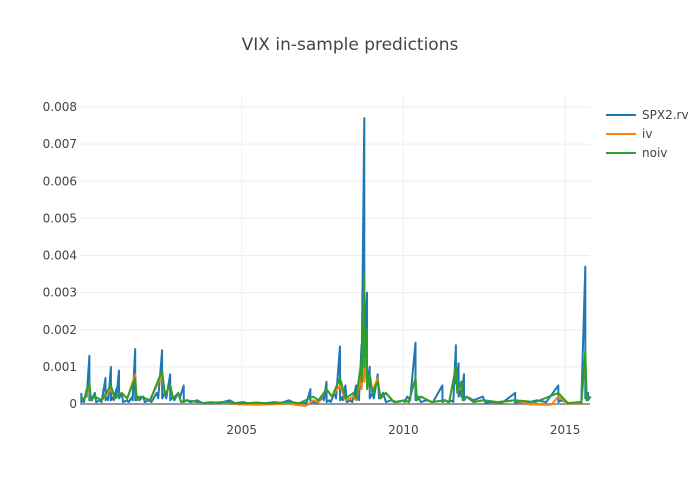 The height and width of the screenshot is (504, 700). Describe the element at coordinates (636, 153) in the screenshot. I see `legend-item: noiv` at that location.